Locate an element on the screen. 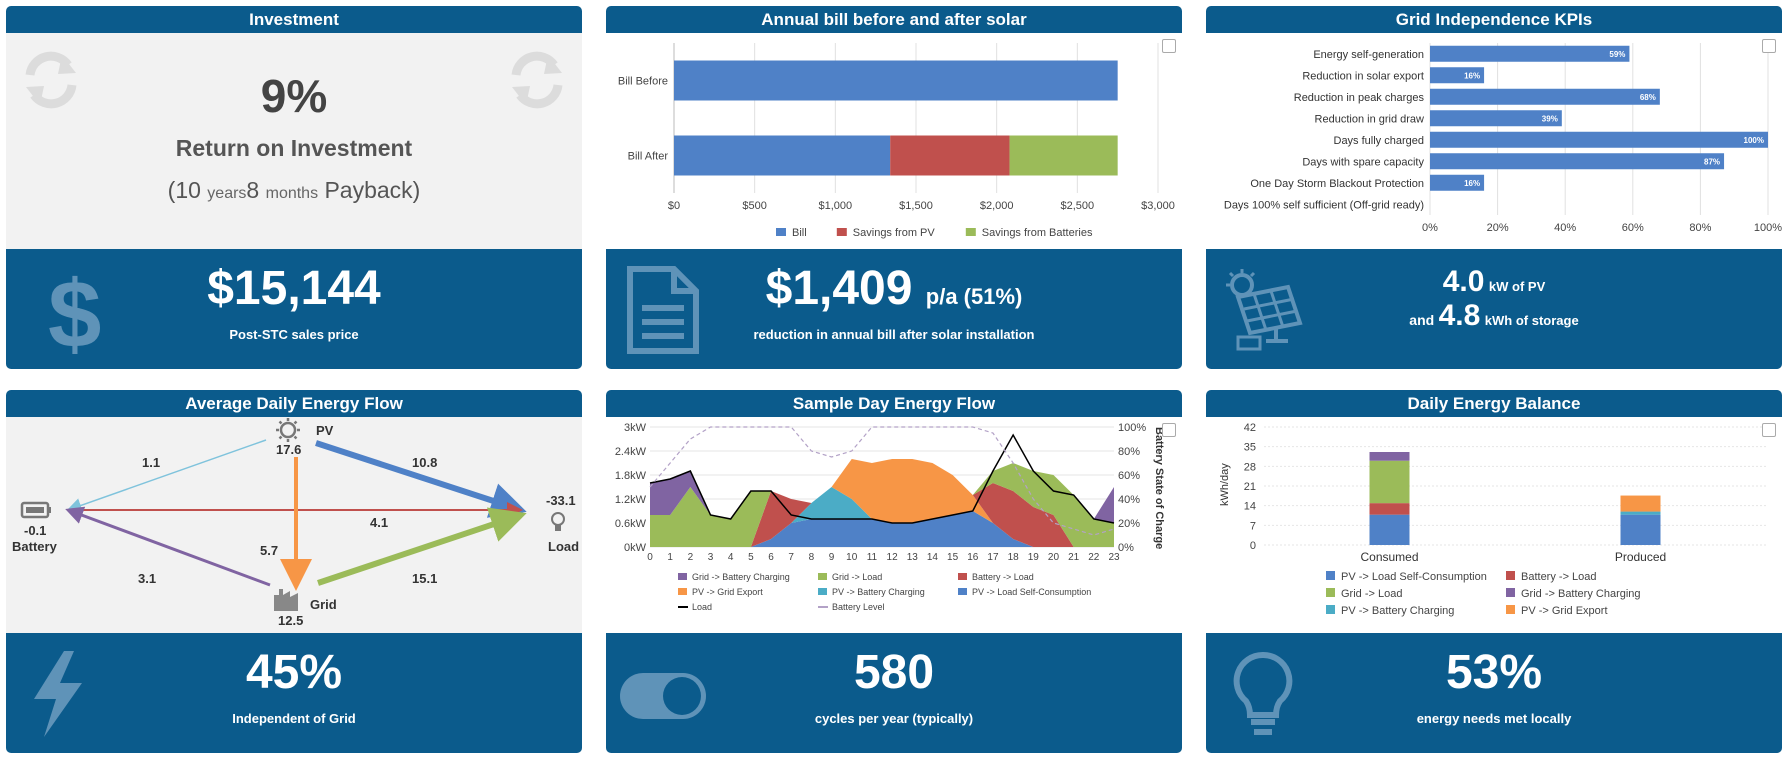 This screenshot has width=1790, height=766. flow-label-pv-battery: 1.1 is located at coordinates (151, 462).